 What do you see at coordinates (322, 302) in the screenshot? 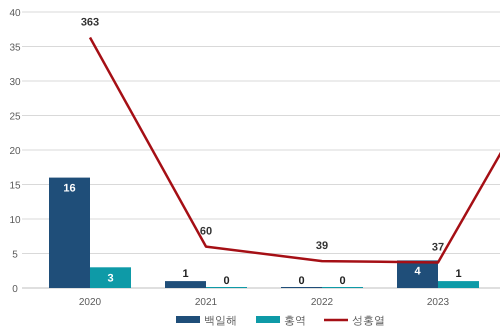
I see `x-tick-label: 2022` at bounding box center [322, 302].